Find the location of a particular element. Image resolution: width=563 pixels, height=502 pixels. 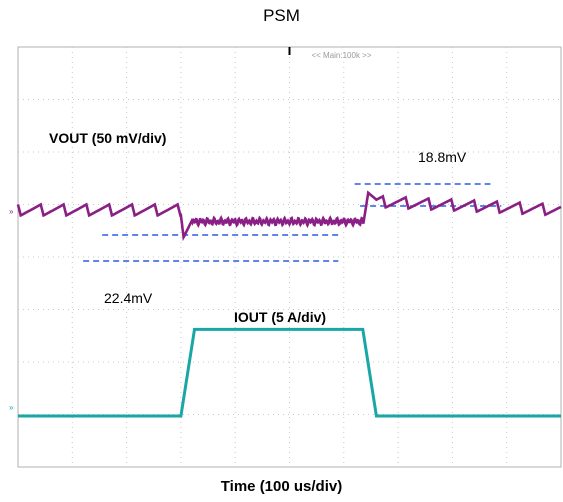

channel-marker-vout: » is located at coordinates (11, 211).